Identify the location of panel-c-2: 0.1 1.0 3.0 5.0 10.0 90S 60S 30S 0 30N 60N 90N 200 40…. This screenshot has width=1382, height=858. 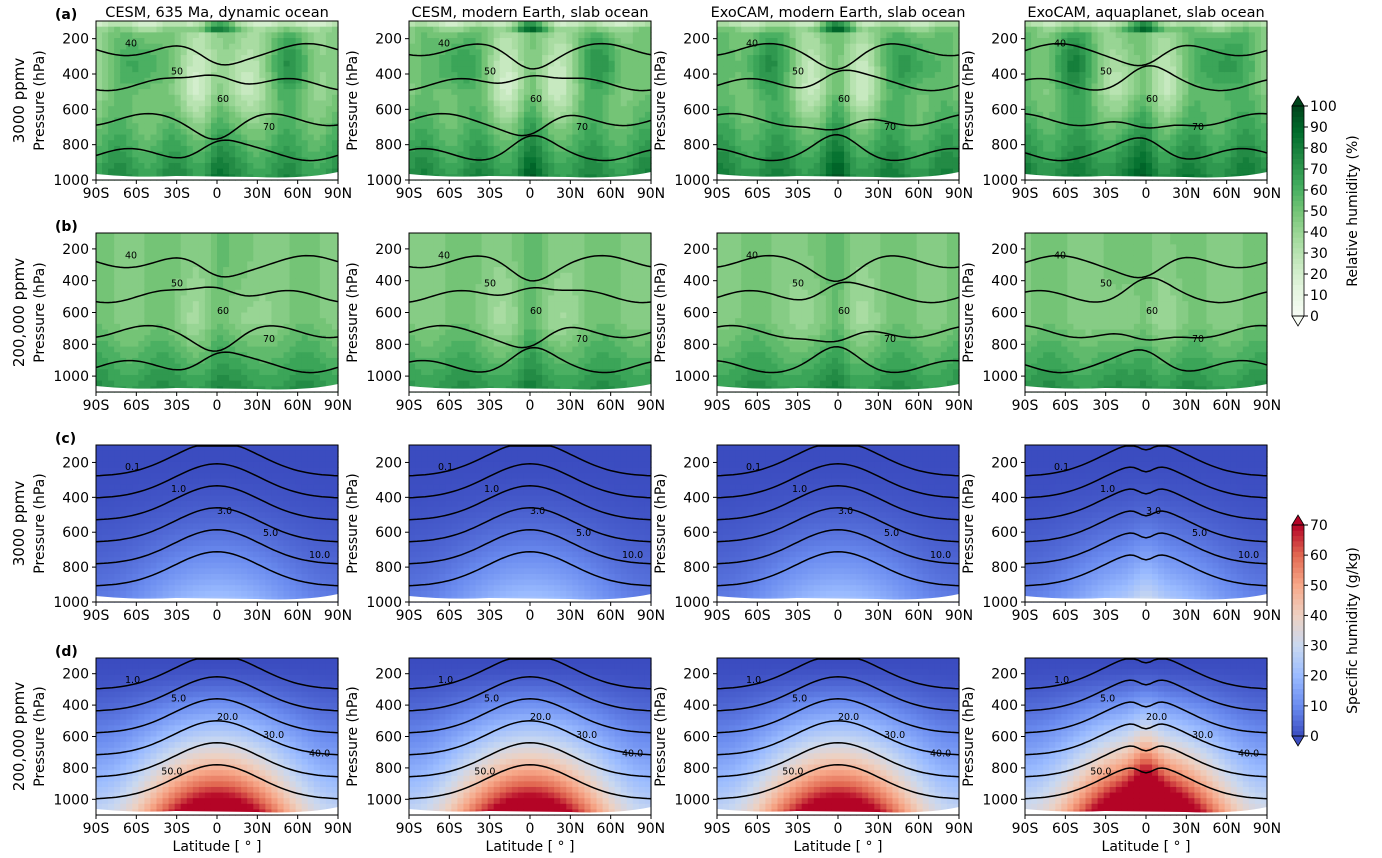
(505, 534).